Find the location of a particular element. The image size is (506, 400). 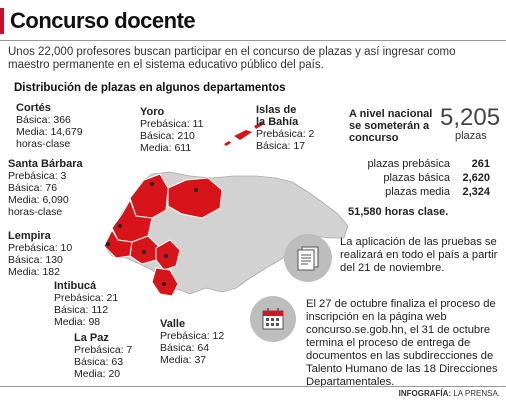

dept-name: Valle is located at coordinates (173, 324).